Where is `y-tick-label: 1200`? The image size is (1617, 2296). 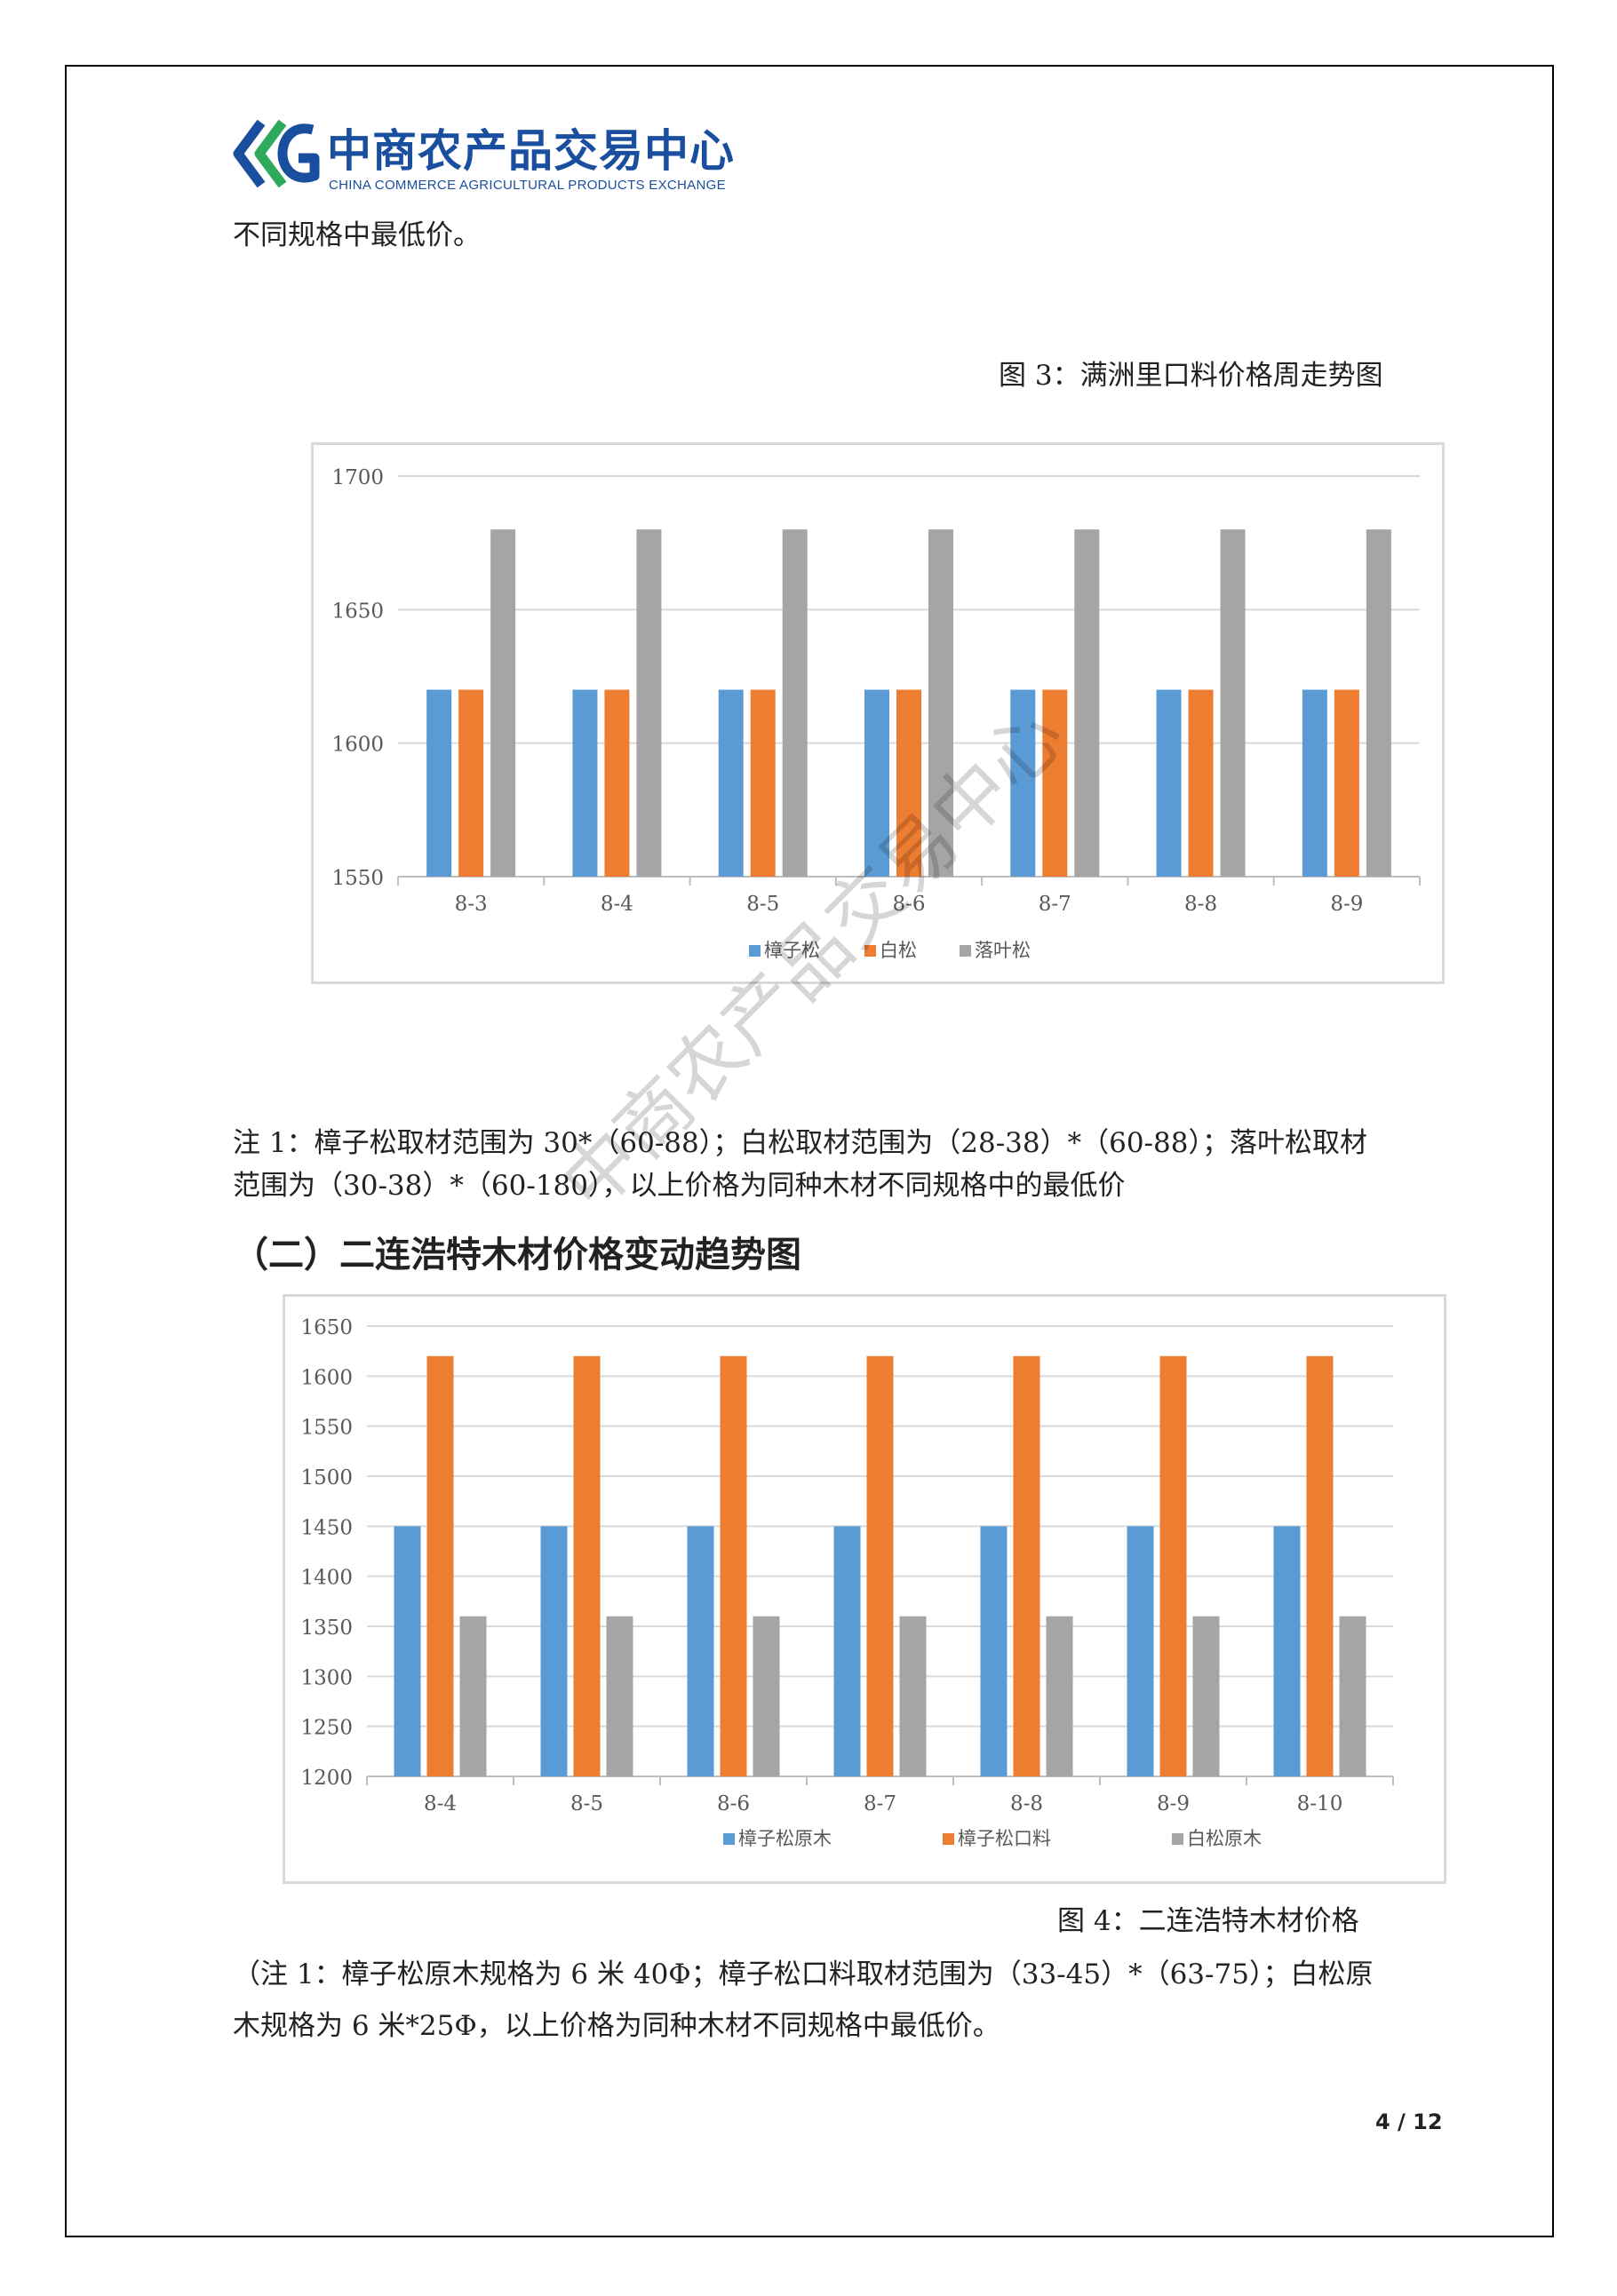
y-tick-label: 1200 is located at coordinates (326, 1778).